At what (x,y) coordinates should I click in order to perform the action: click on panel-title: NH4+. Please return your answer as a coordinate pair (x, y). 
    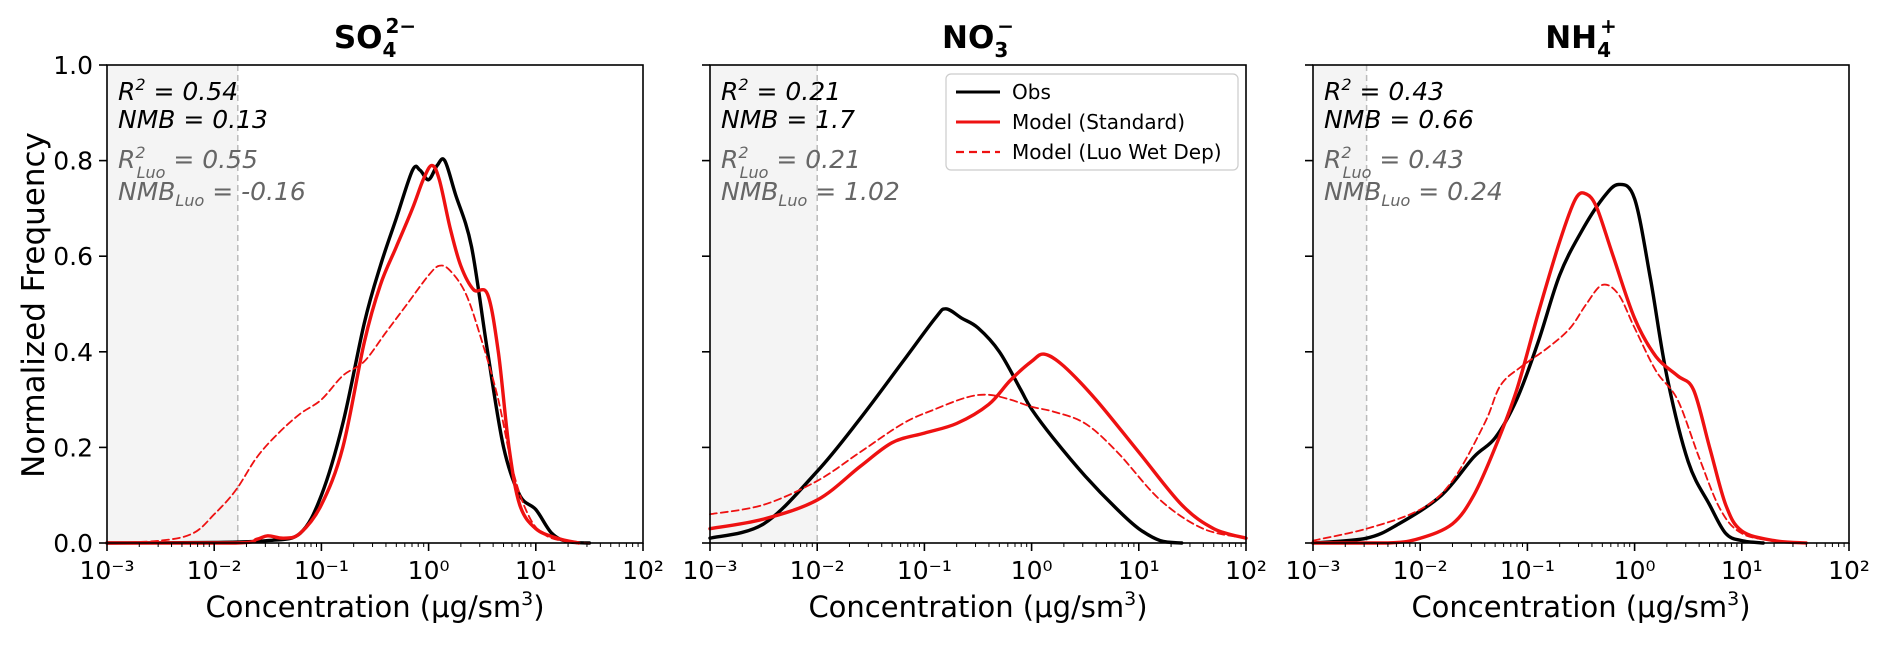
    Looking at the image, I should click on (1581, 38).